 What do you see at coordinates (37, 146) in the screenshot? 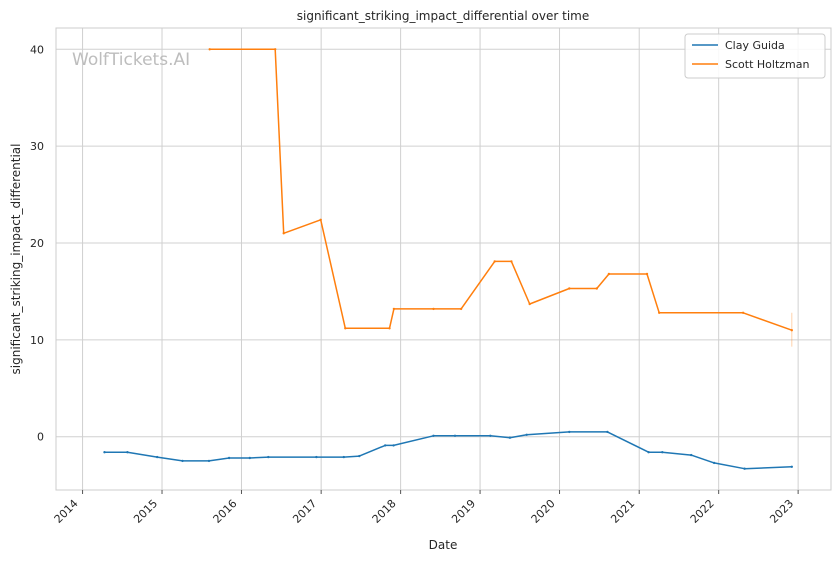
I see `y-tick-label-30: 30` at bounding box center [37, 146].